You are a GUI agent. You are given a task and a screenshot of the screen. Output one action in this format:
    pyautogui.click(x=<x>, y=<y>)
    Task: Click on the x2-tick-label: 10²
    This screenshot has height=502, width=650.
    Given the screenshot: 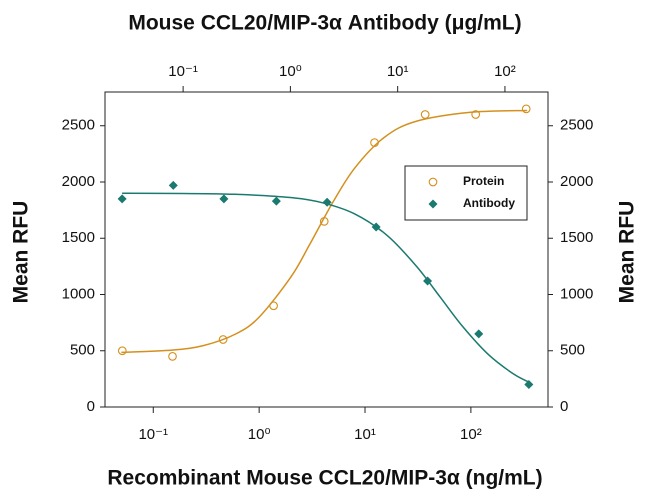 What is the action you would take?
    pyautogui.click(x=505, y=71)
    